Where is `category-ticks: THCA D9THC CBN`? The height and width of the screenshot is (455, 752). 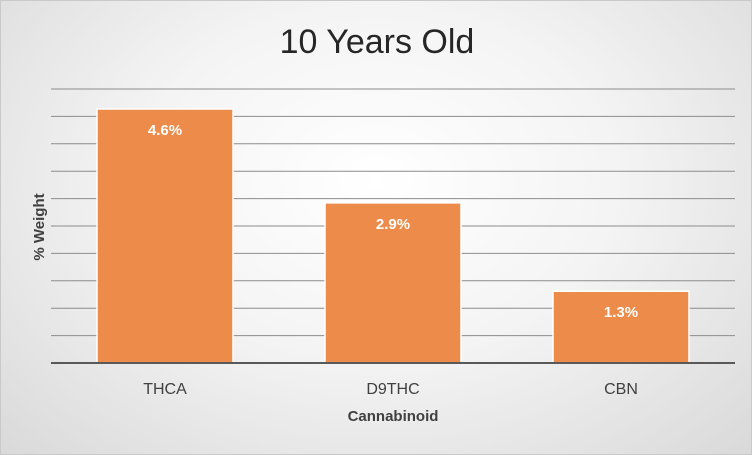
category-ticks: THCA D9THC CBN is located at coordinates (390, 389).